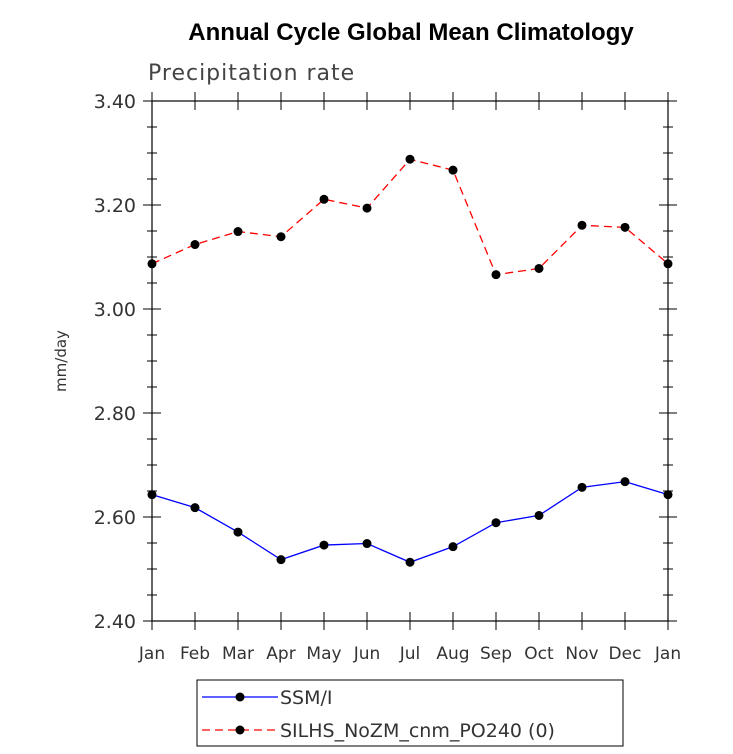 This screenshot has width=733, height=754. Describe the element at coordinates (115, 206) in the screenshot. I see `y-tick-label: 3.20` at that location.